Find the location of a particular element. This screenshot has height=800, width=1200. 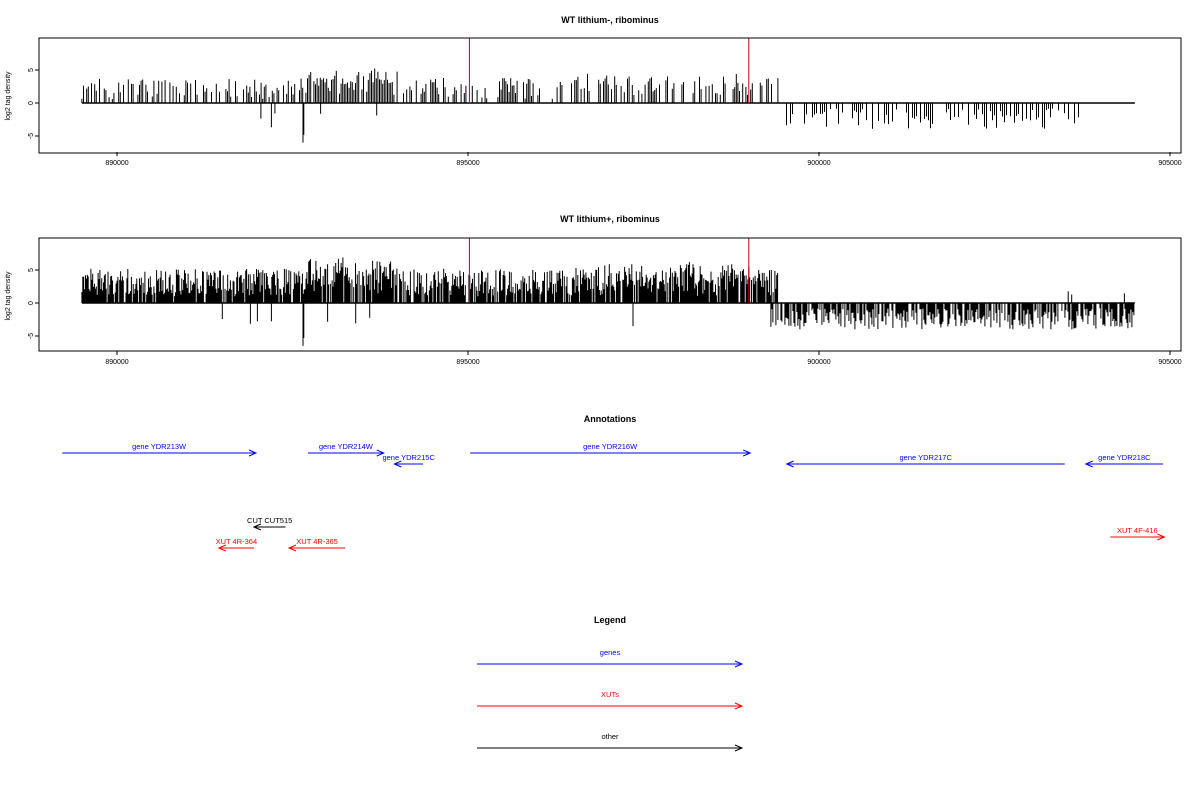

legend-items: genes XUTs other is located at coordinates (610, 700).